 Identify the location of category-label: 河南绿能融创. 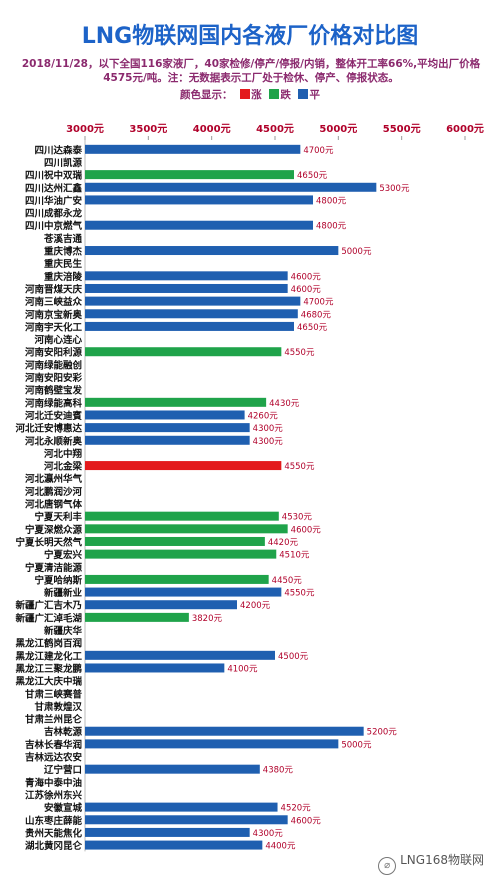
(53, 365).